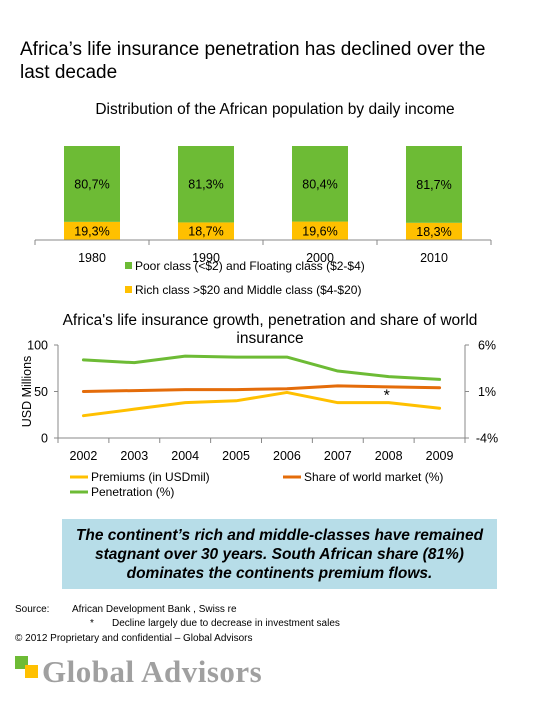  What do you see at coordinates (440, 456) in the screenshot?
I see `line-x-tick-label: 2009` at bounding box center [440, 456].